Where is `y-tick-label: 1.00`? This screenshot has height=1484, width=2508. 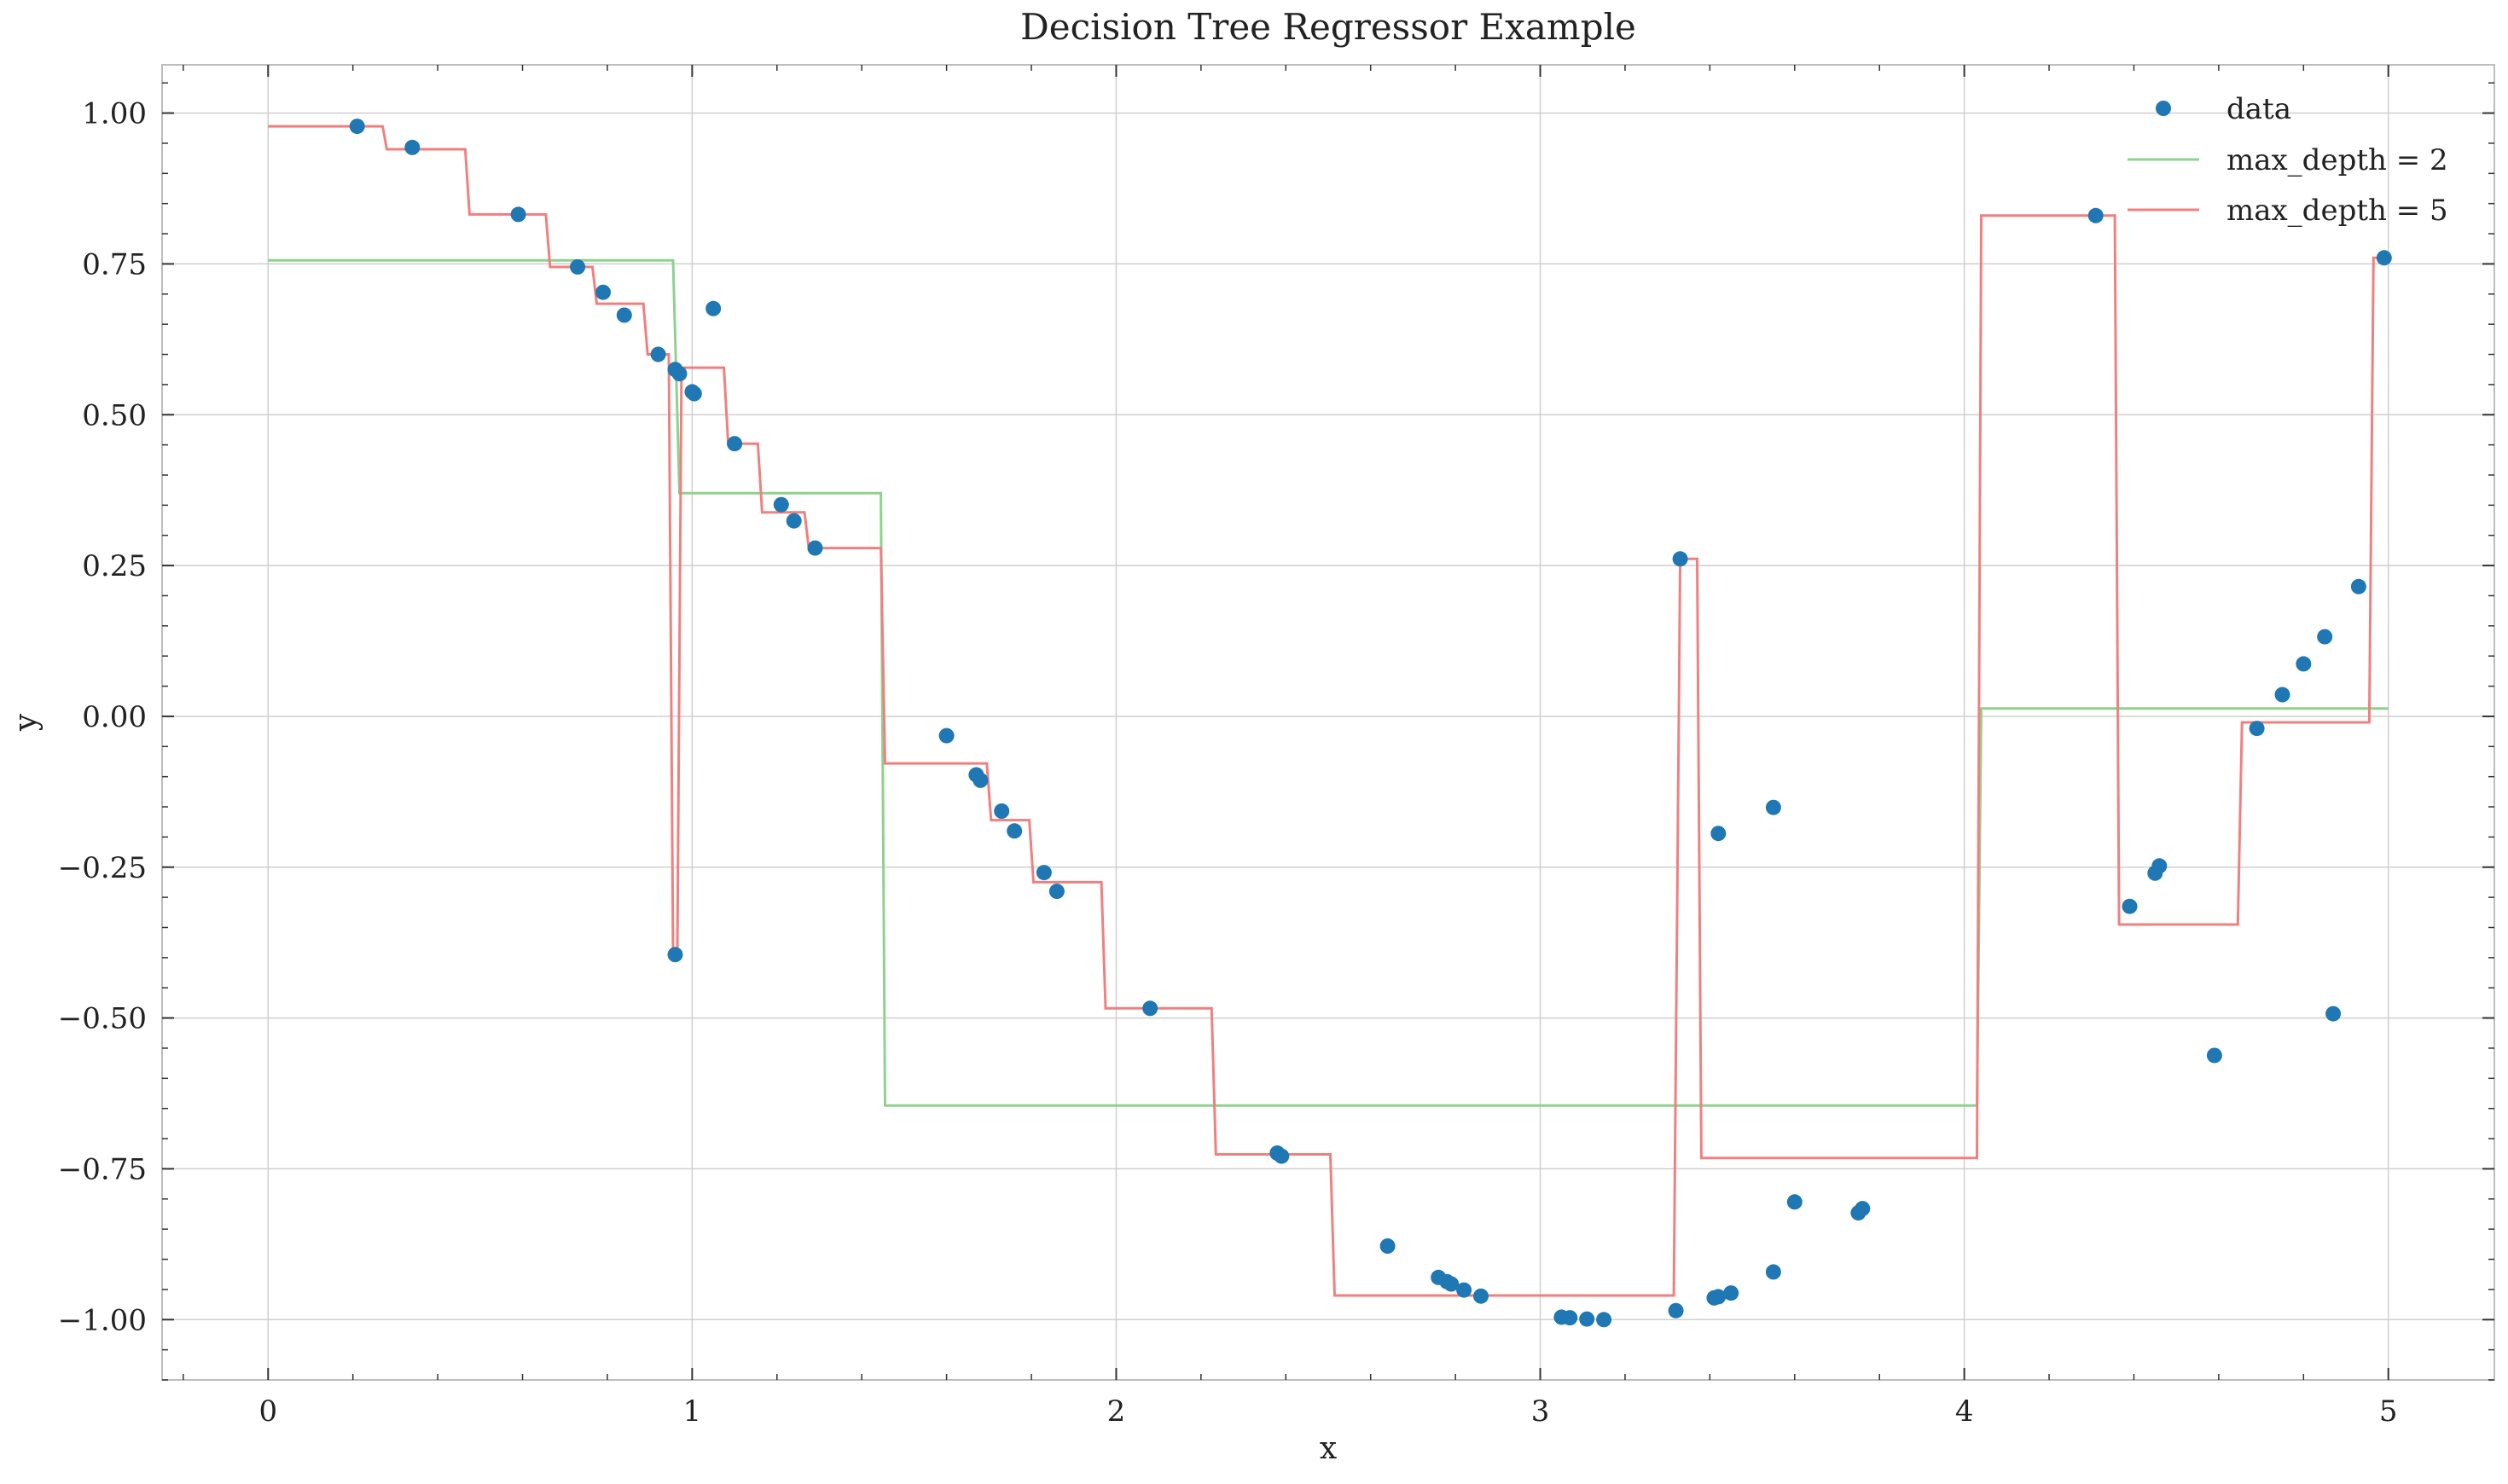 y-tick-label: 1.00 is located at coordinates (114, 114).